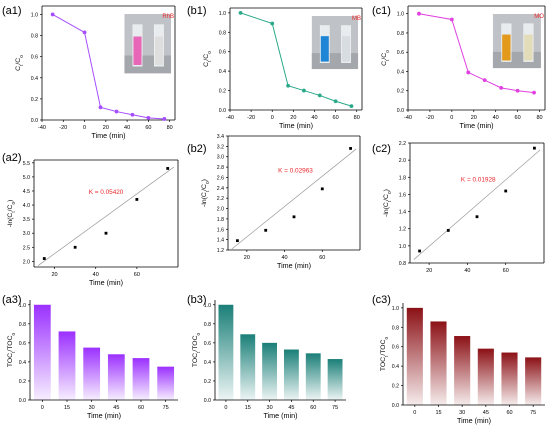  I want to click on y-tick-label: 2.4, so click(220, 189).